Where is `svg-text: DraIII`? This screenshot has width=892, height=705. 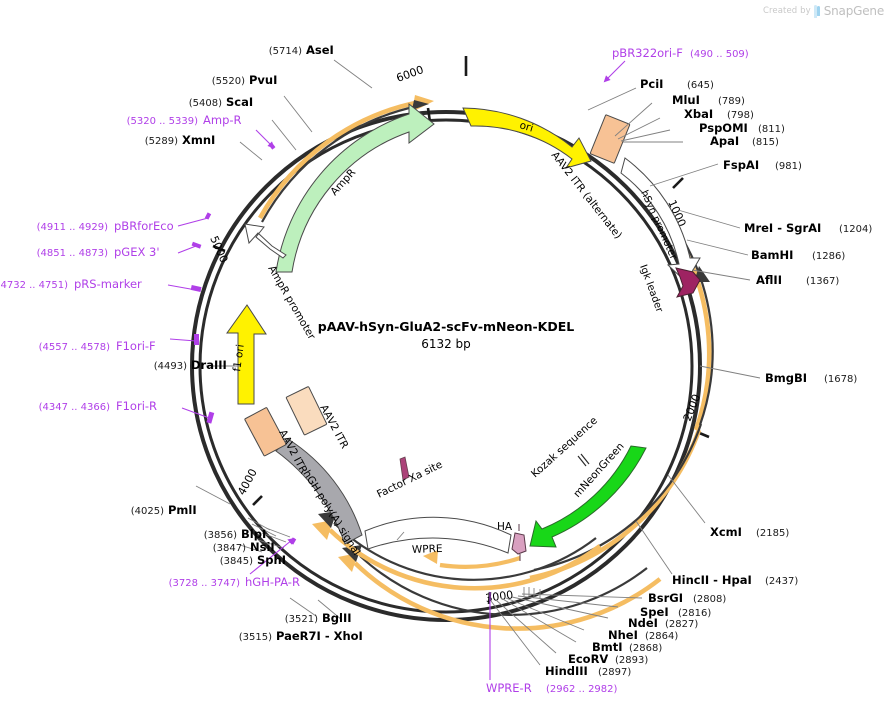 svg-text: DraIII is located at coordinates (209, 365).